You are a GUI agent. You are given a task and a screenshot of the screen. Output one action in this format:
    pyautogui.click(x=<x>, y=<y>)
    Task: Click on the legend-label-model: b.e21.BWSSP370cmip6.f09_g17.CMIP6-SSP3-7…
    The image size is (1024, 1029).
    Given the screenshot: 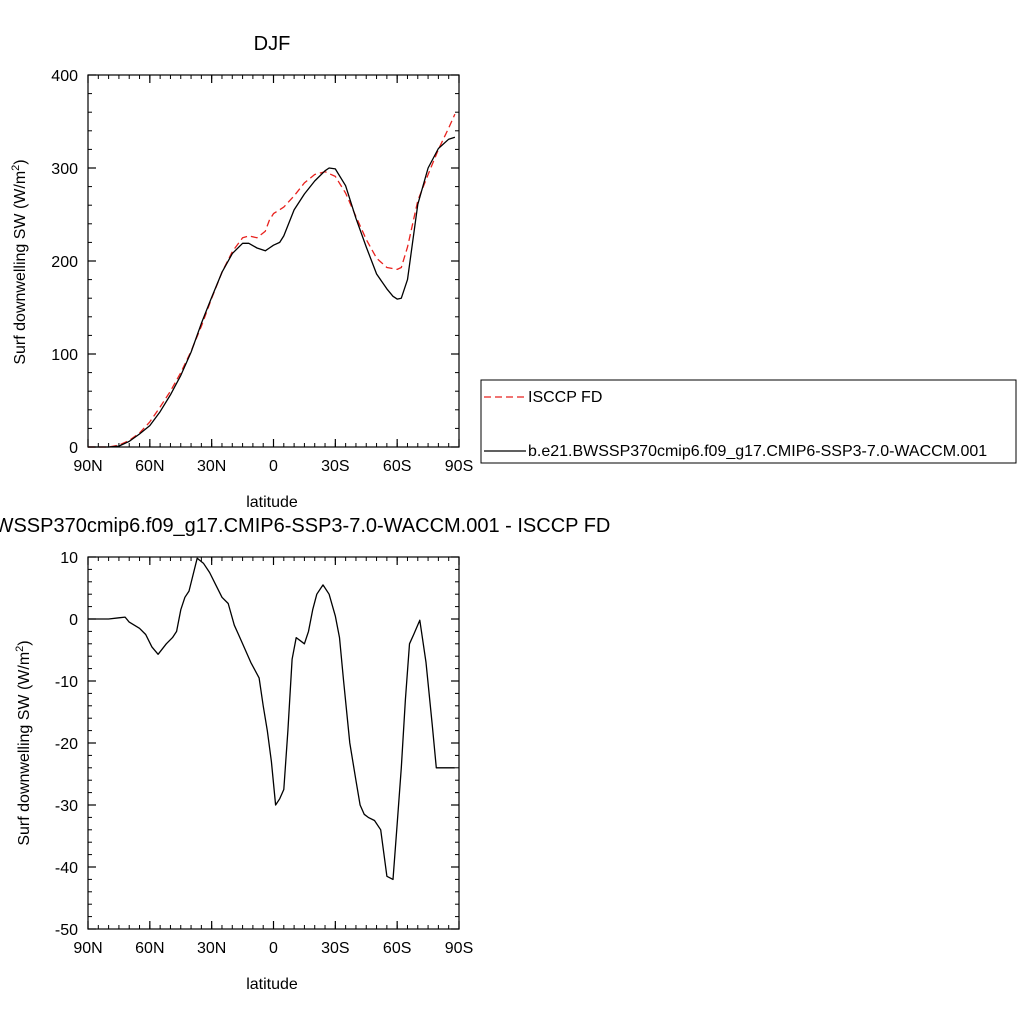 What is the action you would take?
    pyautogui.click(x=757, y=451)
    